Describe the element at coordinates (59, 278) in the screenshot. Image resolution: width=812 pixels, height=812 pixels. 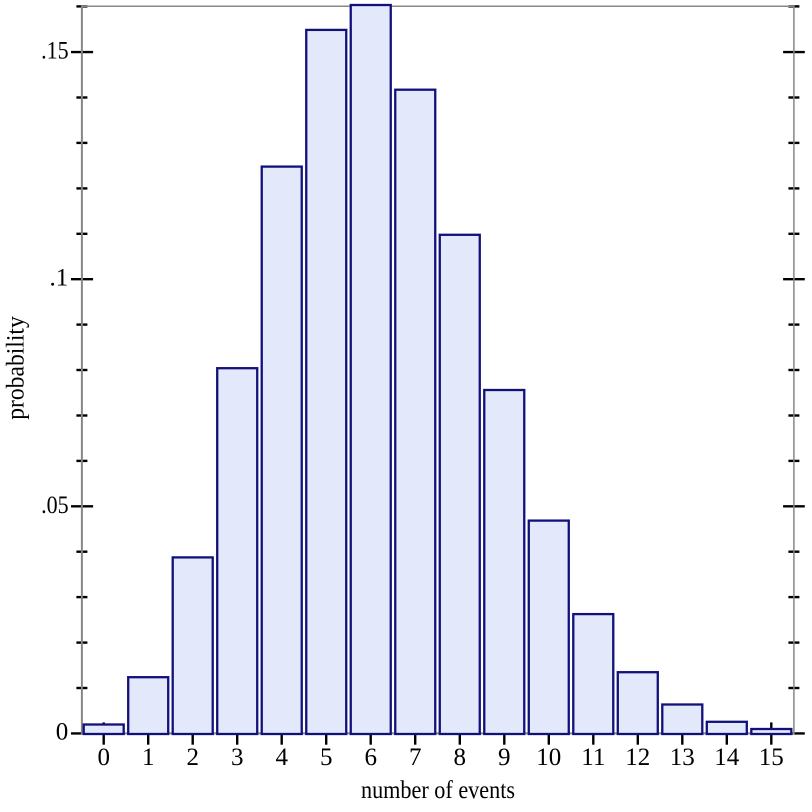
I see `svg-text: .1` at that location.